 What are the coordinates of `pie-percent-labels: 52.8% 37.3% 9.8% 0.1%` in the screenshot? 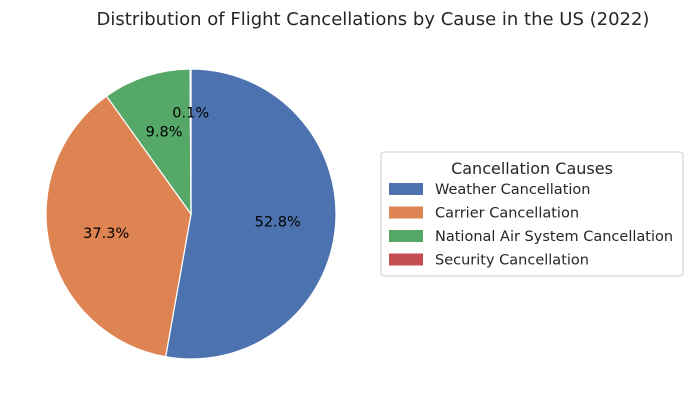 It's located at (192, 174).